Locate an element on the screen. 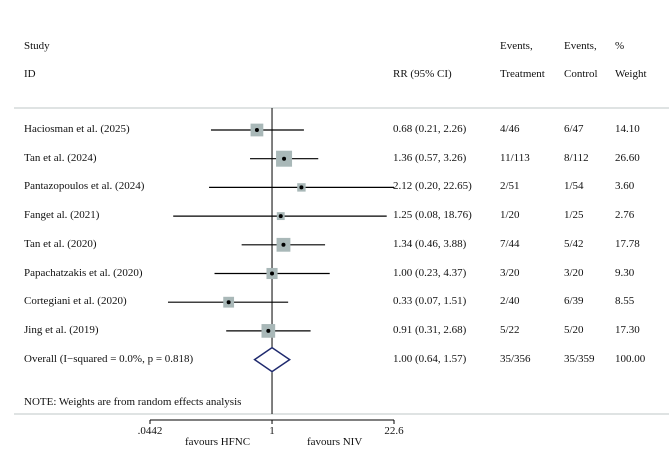  favours-right-label: favours NIV is located at coordinates (335, 442).